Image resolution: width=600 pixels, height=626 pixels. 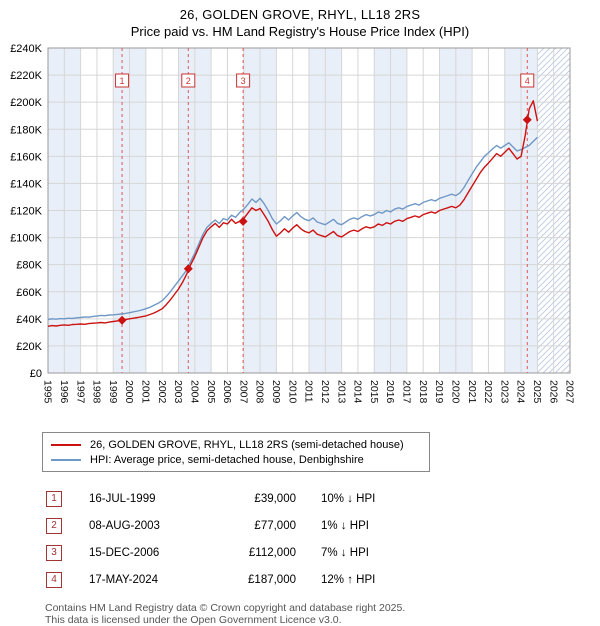 I want to click on y-tick-label: £100K, so click(x=26, y=239).